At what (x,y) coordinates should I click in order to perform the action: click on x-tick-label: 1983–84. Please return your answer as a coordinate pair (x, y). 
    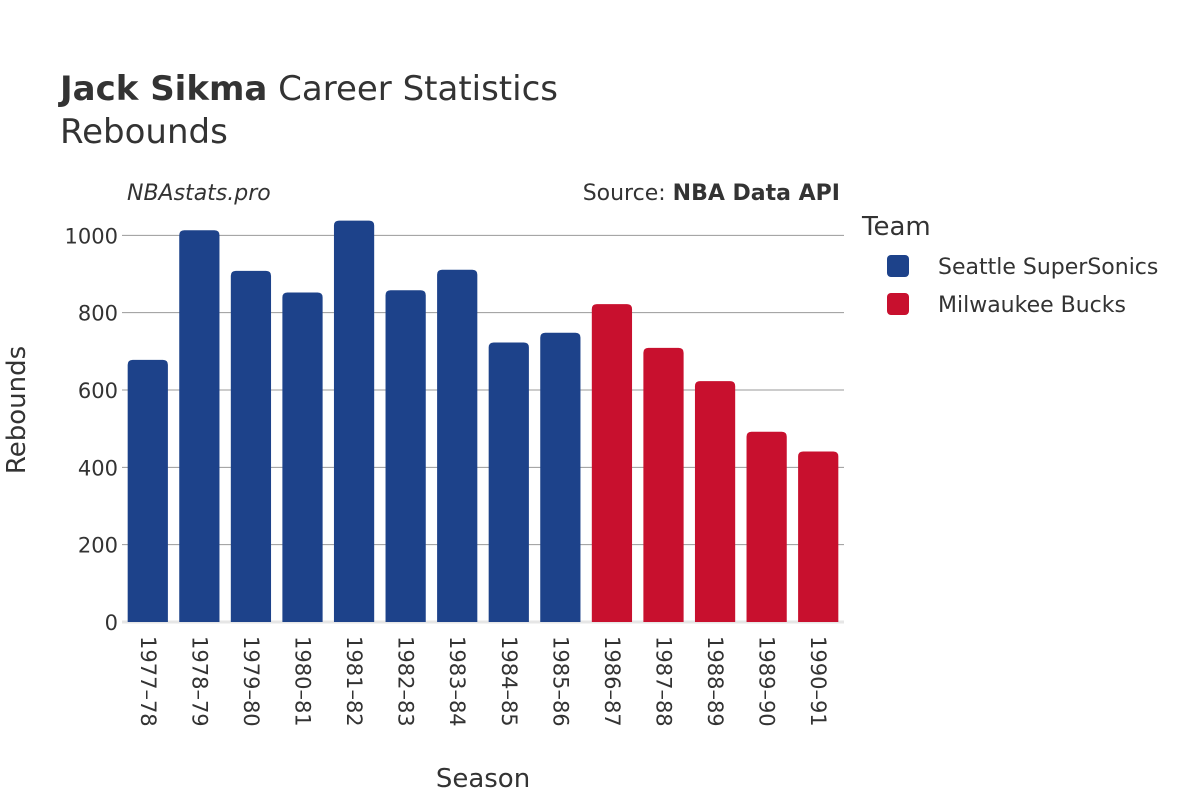
    Looking at the image, I should click on (457, 681).